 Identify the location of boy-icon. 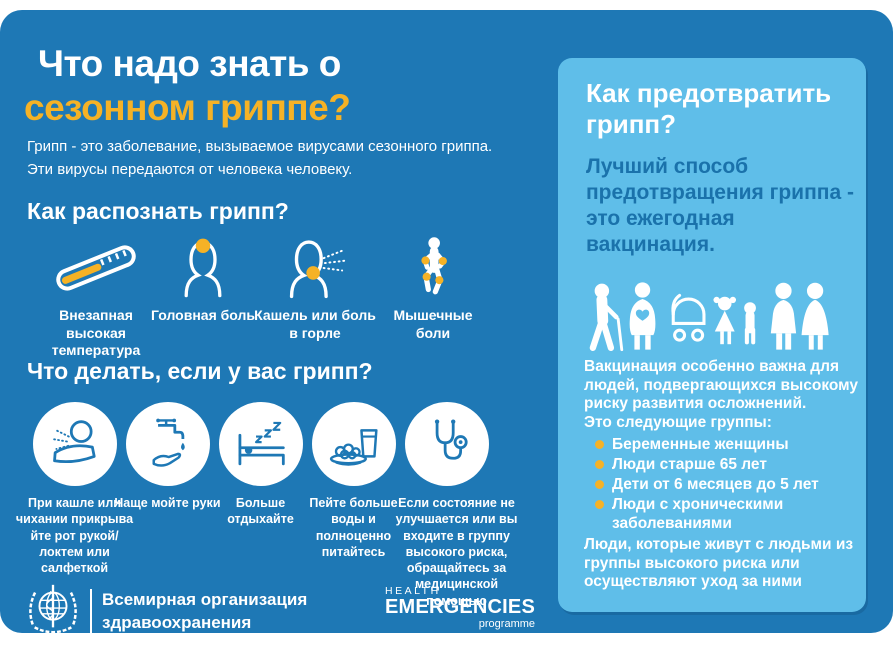
(750, 323).